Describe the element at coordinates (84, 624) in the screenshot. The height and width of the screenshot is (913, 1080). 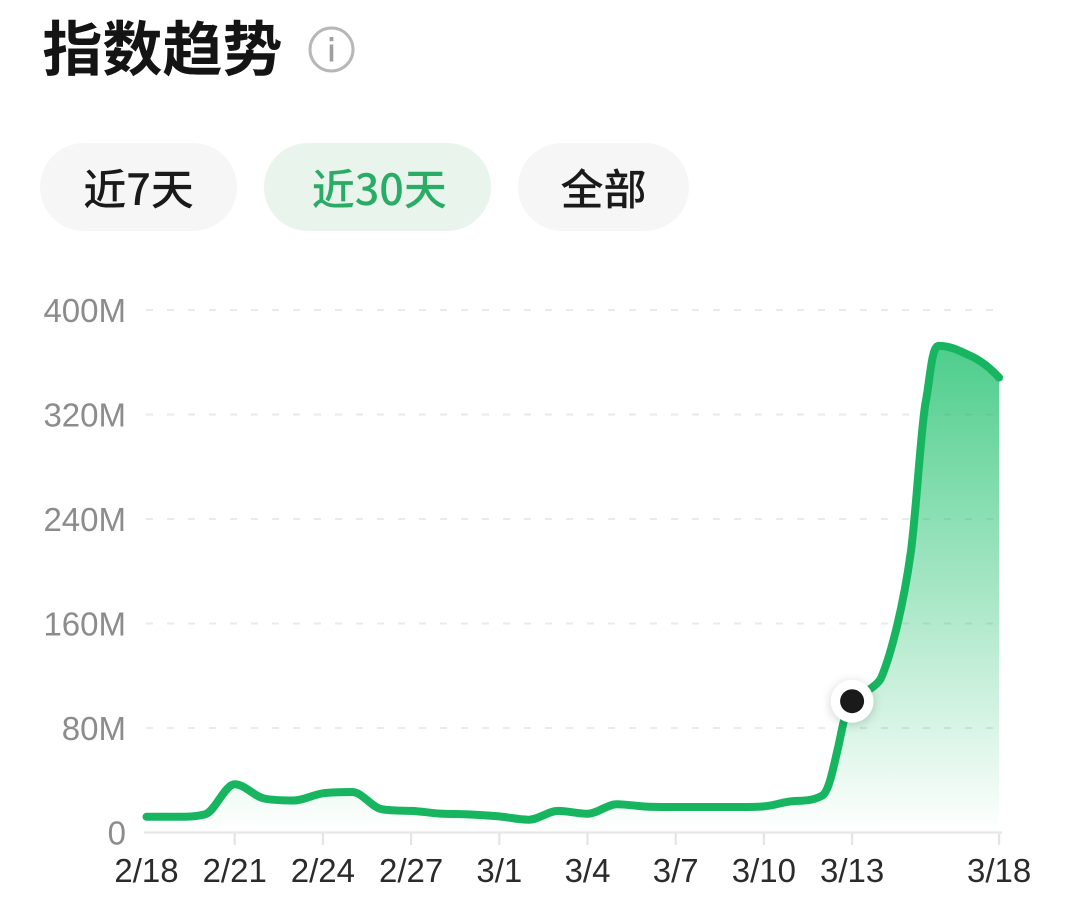
I see `svg-text: 160M` at that location.